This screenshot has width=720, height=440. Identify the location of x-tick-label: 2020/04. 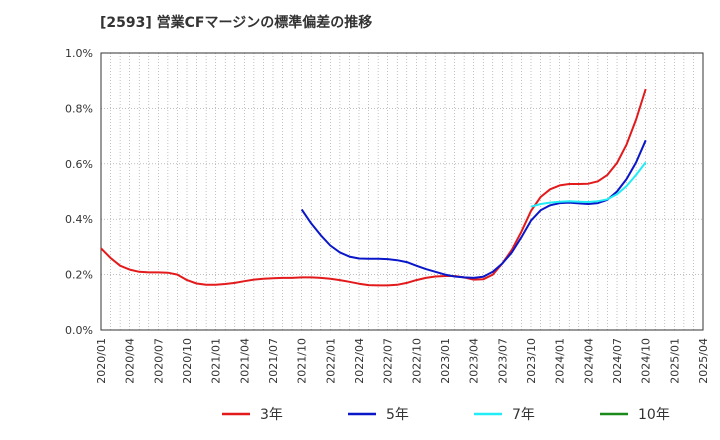
(130, 361).